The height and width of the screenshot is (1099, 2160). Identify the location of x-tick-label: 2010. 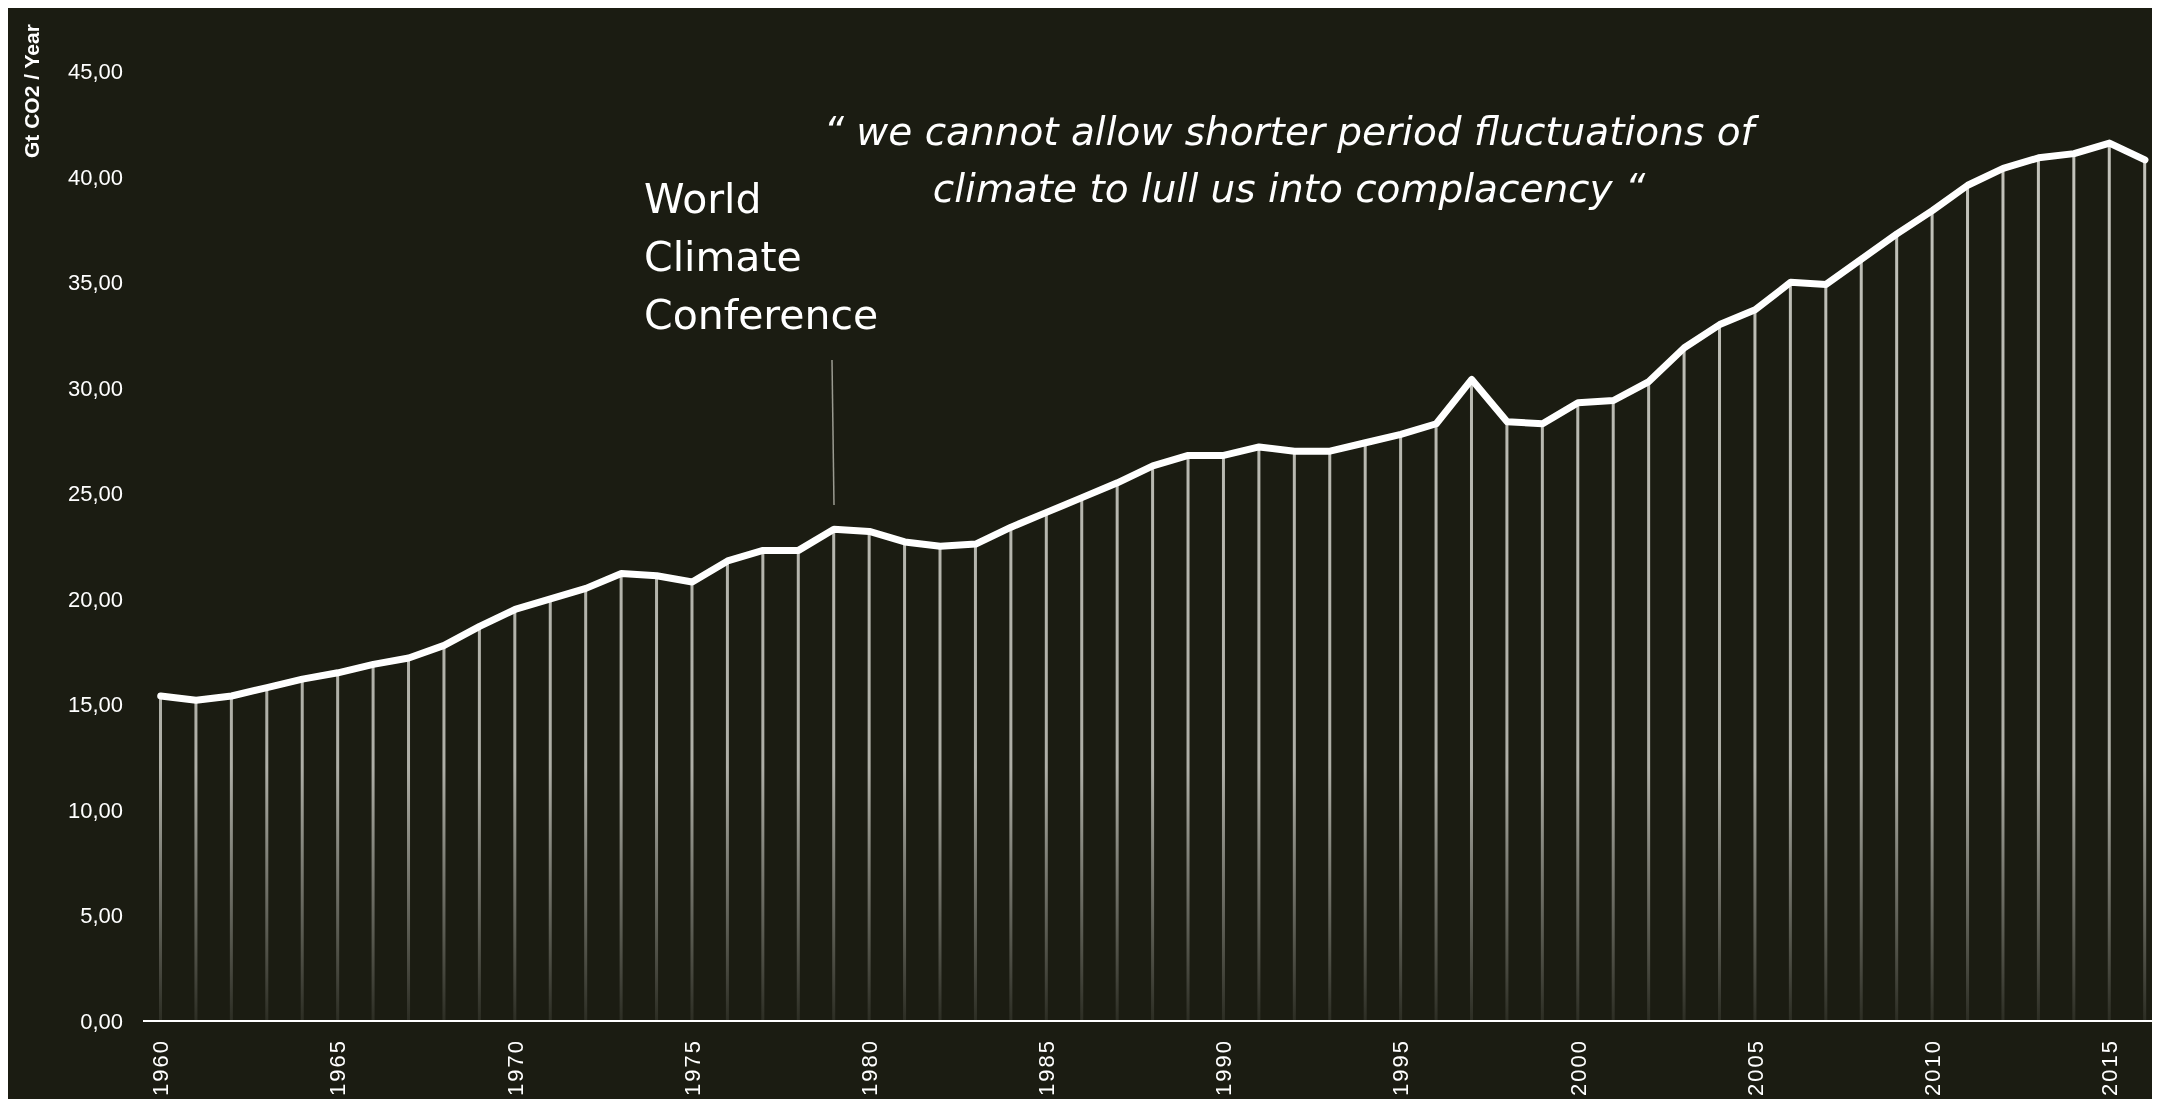
(1932, 1067).